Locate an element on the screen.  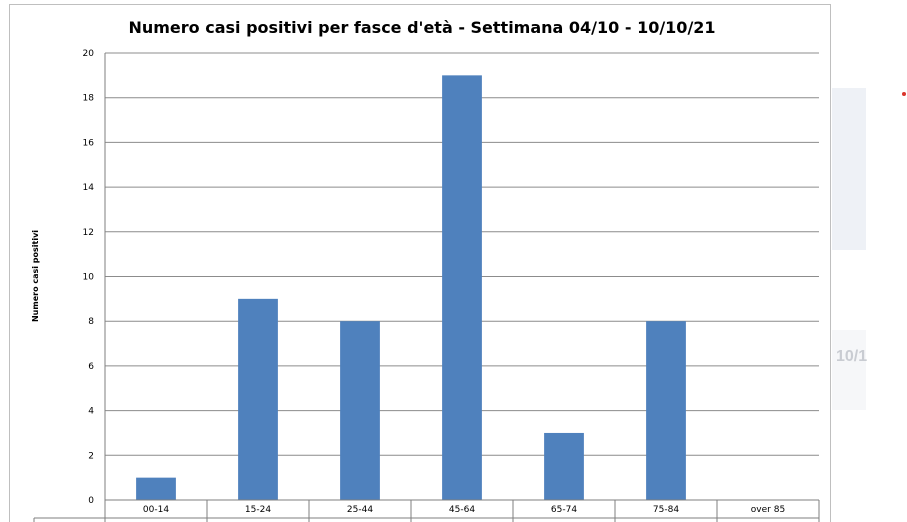
y-tick-label: 10 is located at coordinates (89, 278).